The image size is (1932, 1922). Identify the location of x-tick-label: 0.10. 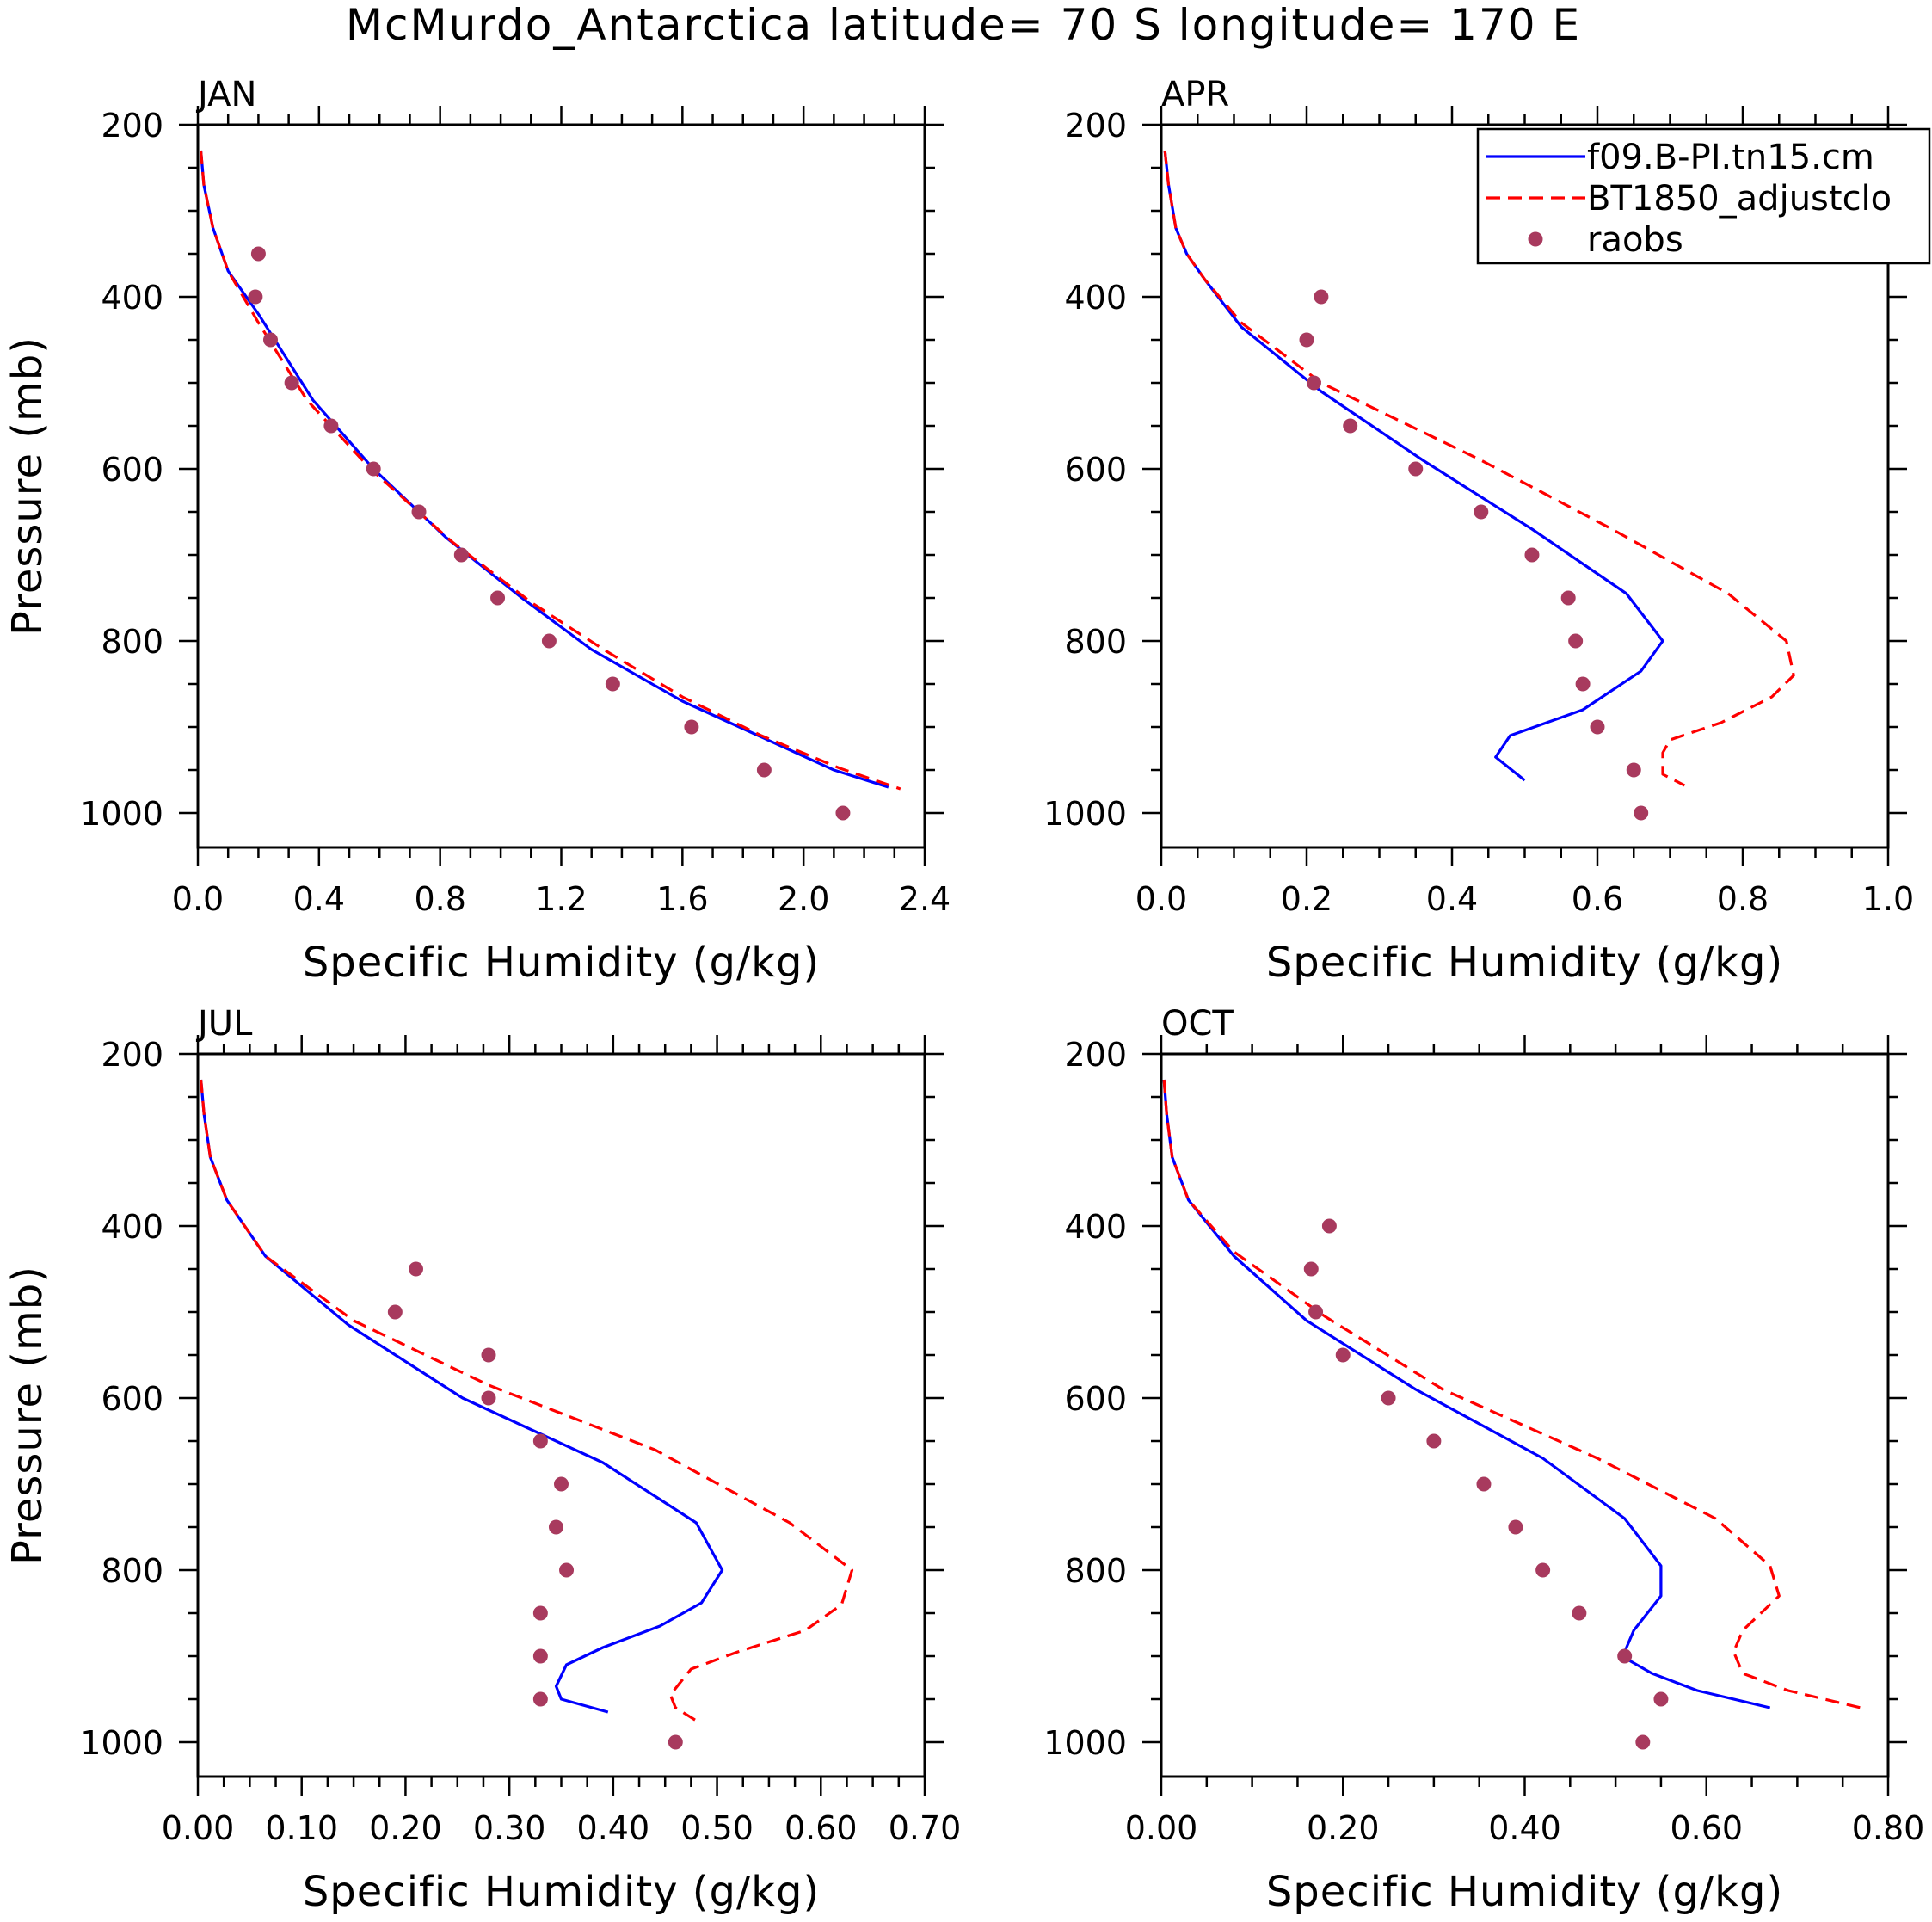
(301, 1828).